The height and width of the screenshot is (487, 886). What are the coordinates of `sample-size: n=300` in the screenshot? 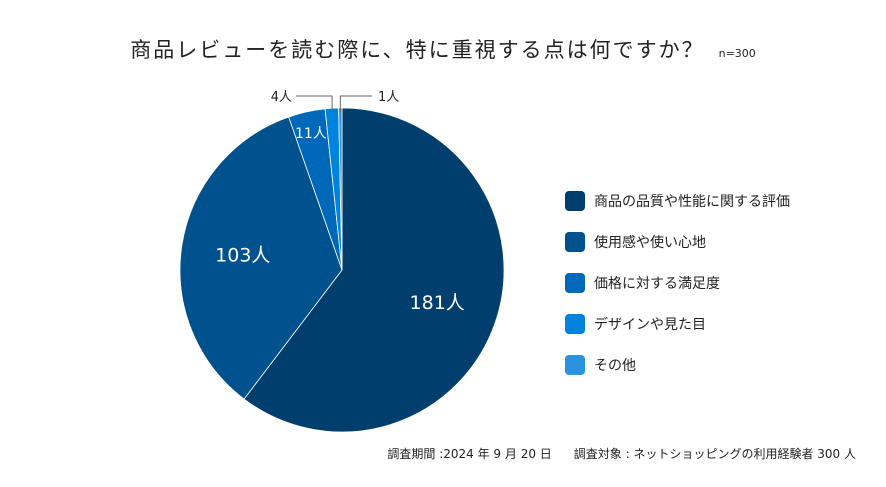 It's located at (737, 53).